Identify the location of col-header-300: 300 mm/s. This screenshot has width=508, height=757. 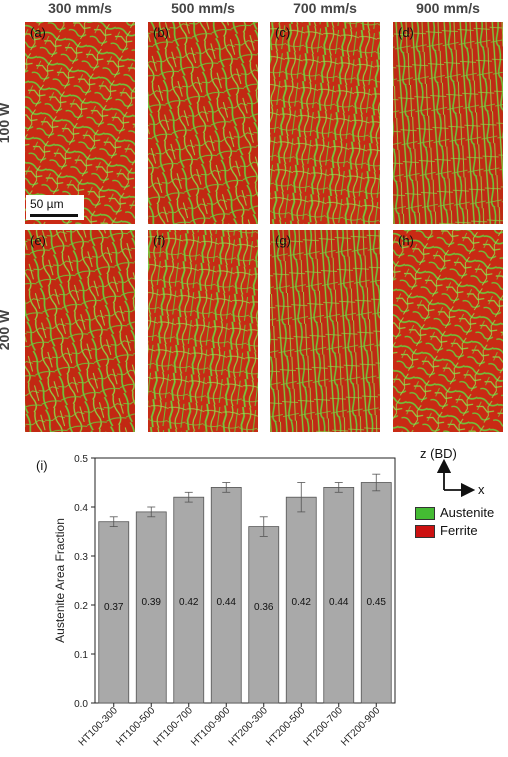
(80, 8).